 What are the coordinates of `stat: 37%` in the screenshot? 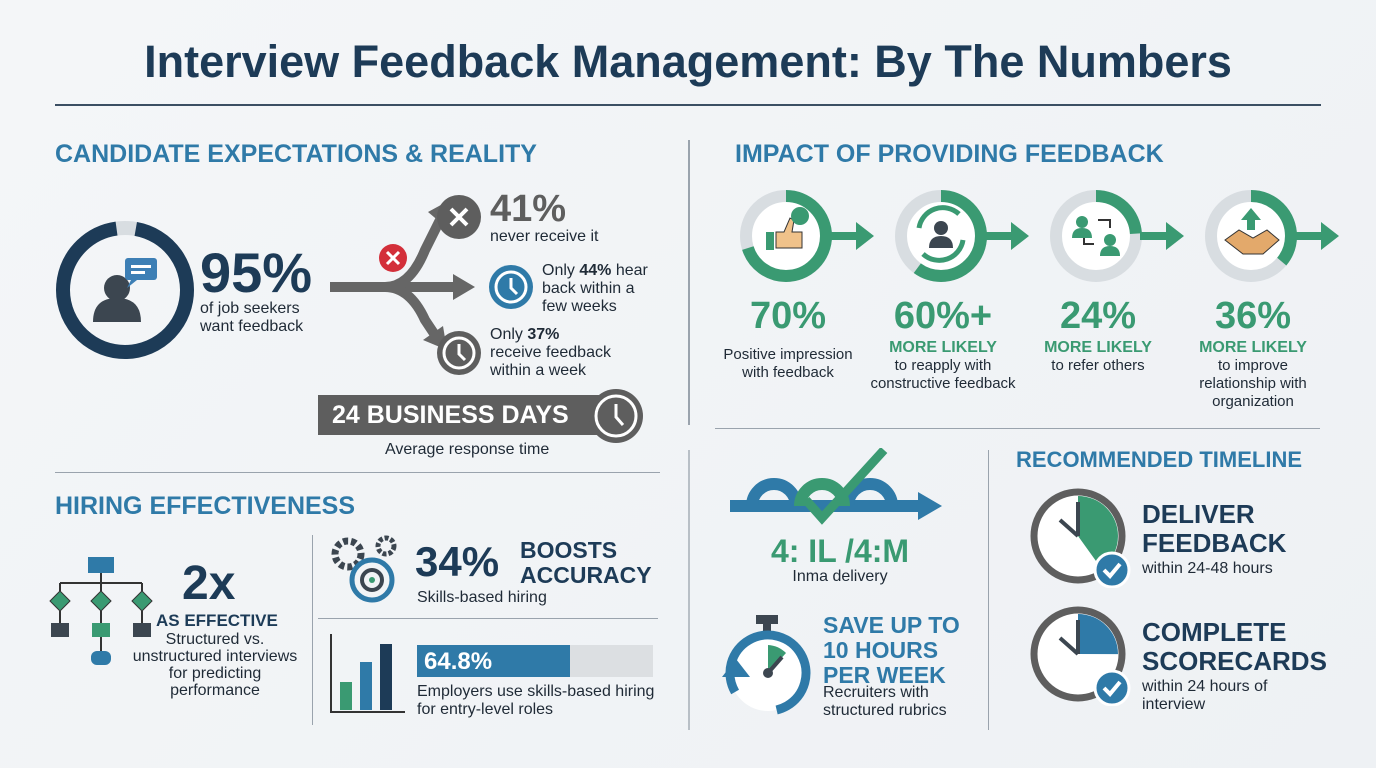 It's located at (543, 334).